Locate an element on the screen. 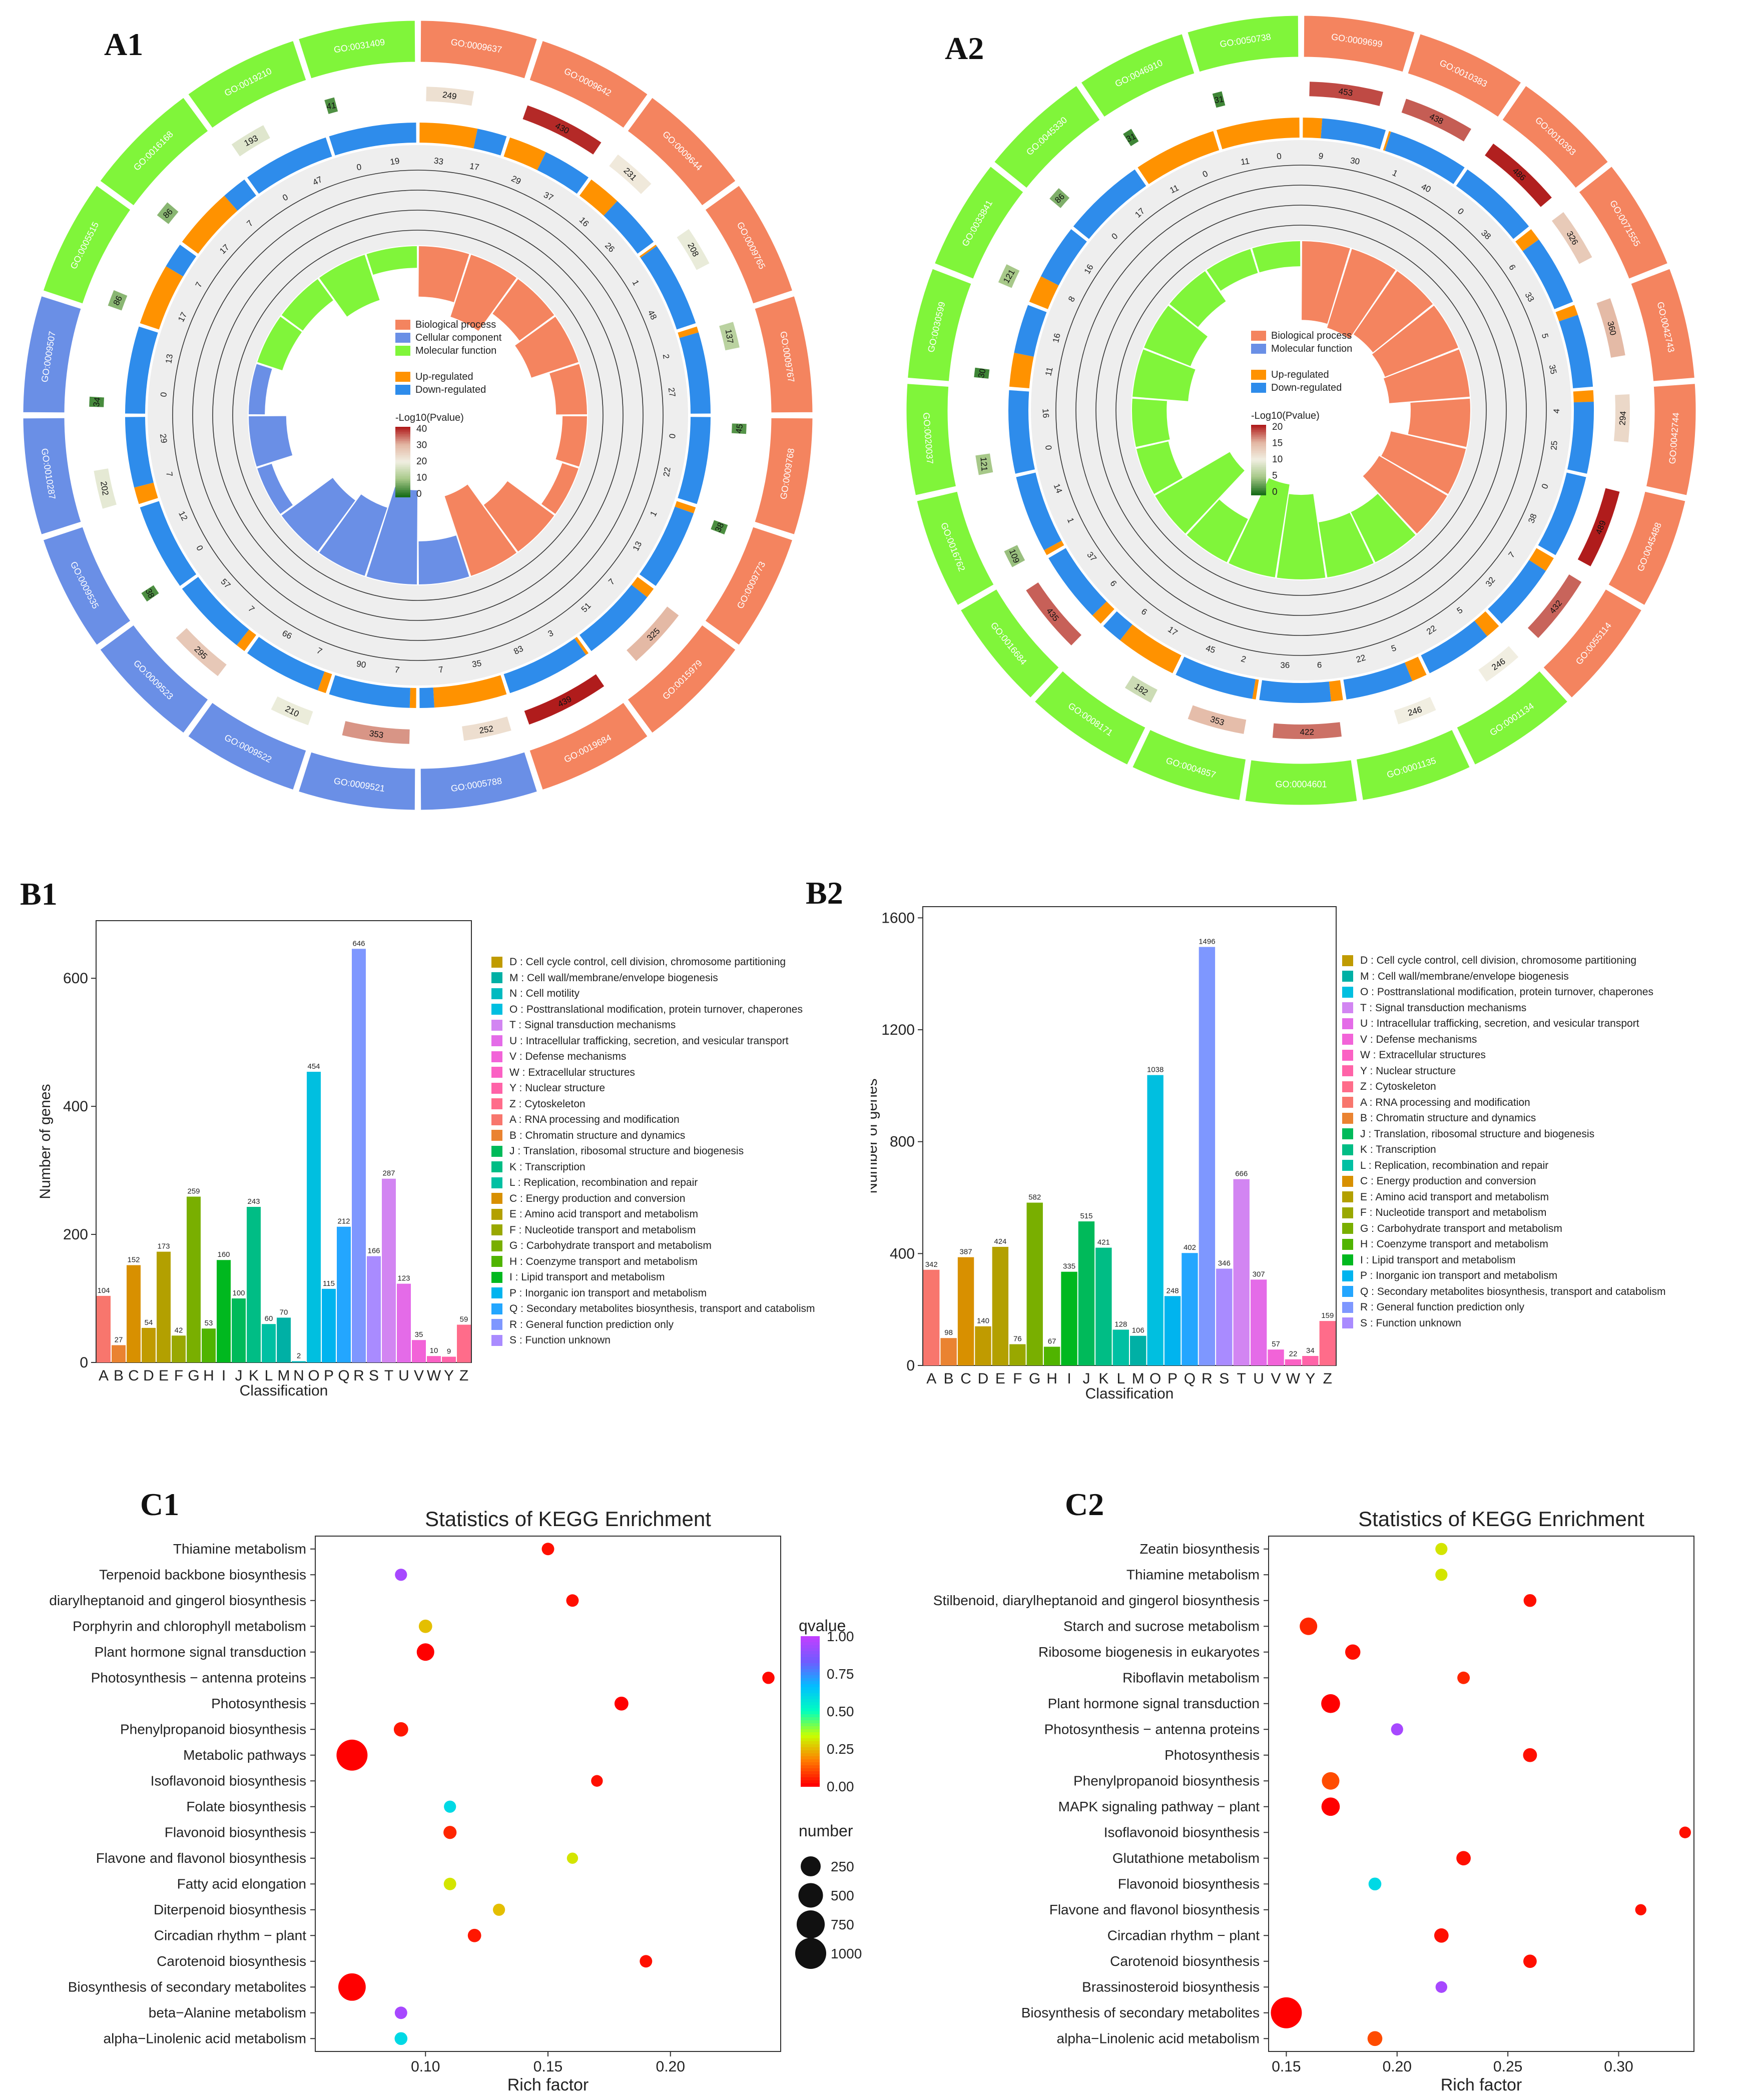 The height and width of the screenshot is (2100, 1741). legend-label: H : Coenzyme transport and metabolism is located at coordinates (603, 1261).